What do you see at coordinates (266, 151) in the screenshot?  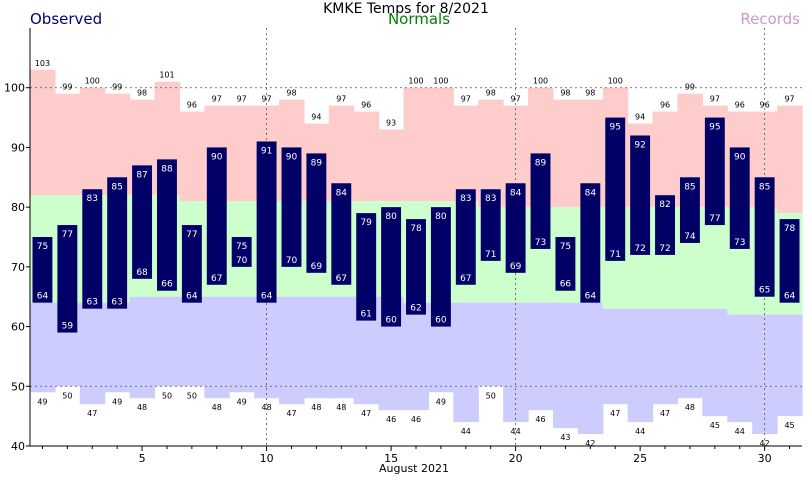 I see `observed-high-label: 91` at bounding box center [266, 151].